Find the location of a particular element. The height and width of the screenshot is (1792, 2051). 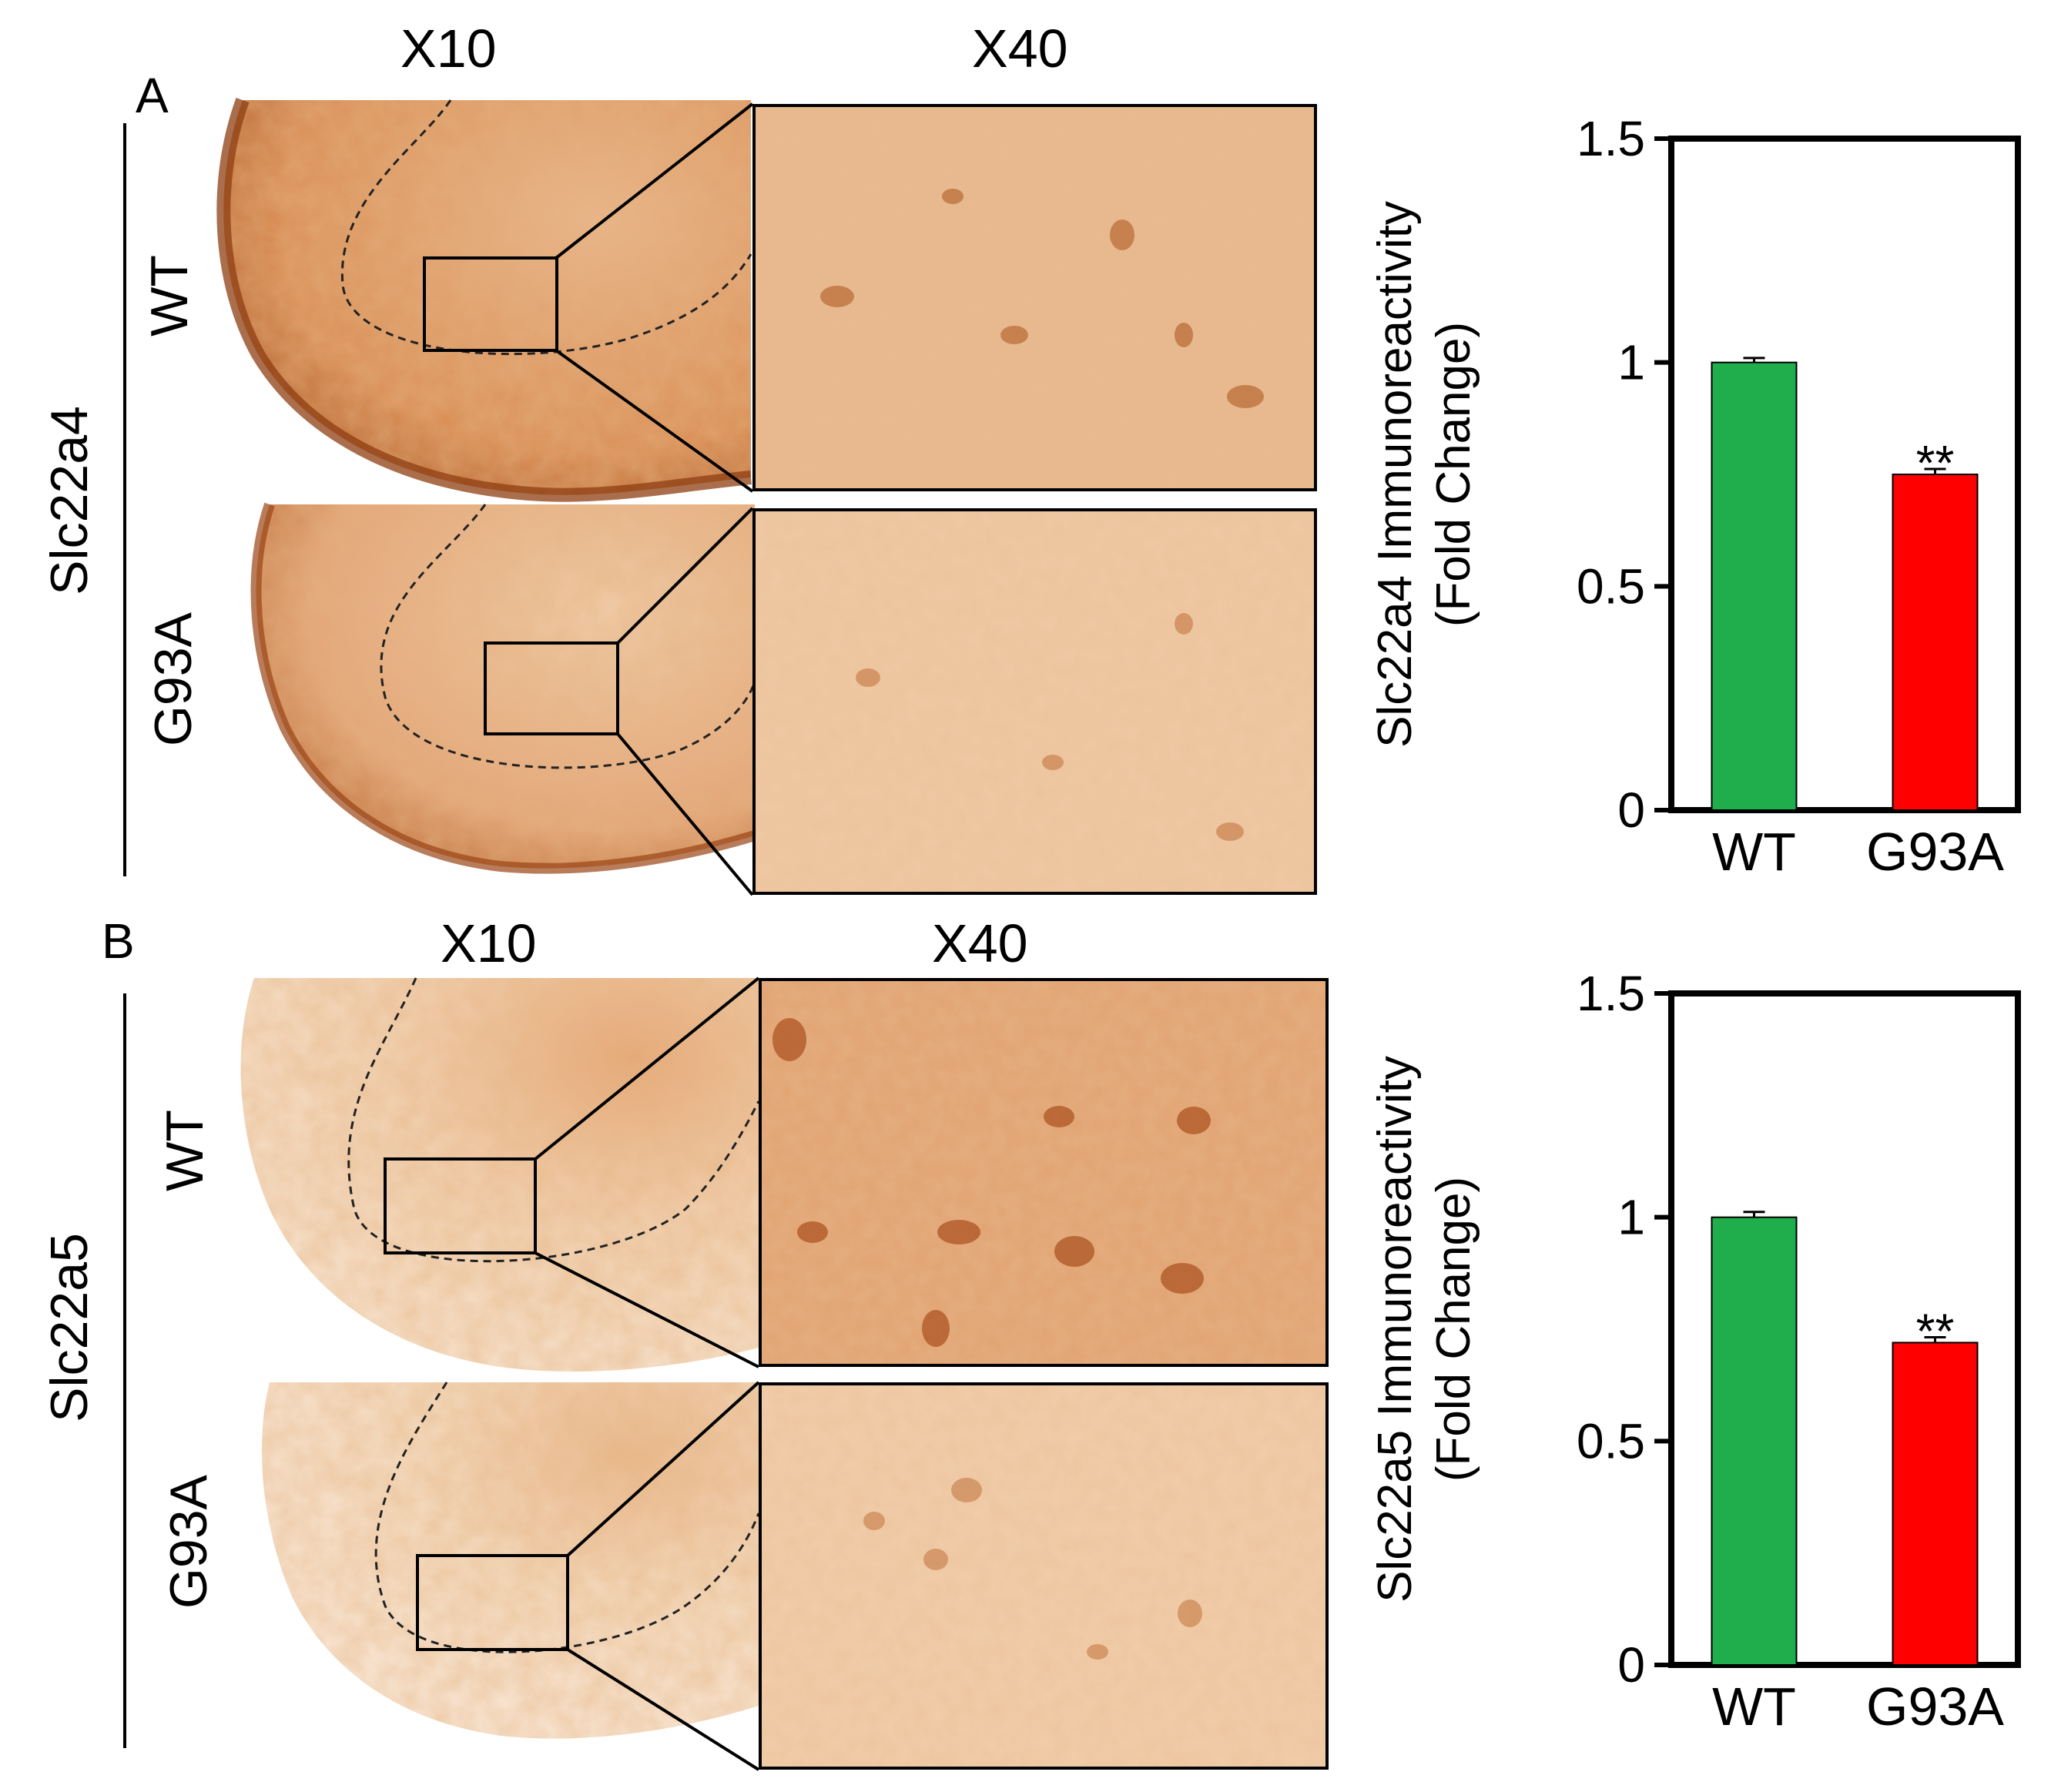

chart-b-bar-wt is located at coordinates (1754, 1441).